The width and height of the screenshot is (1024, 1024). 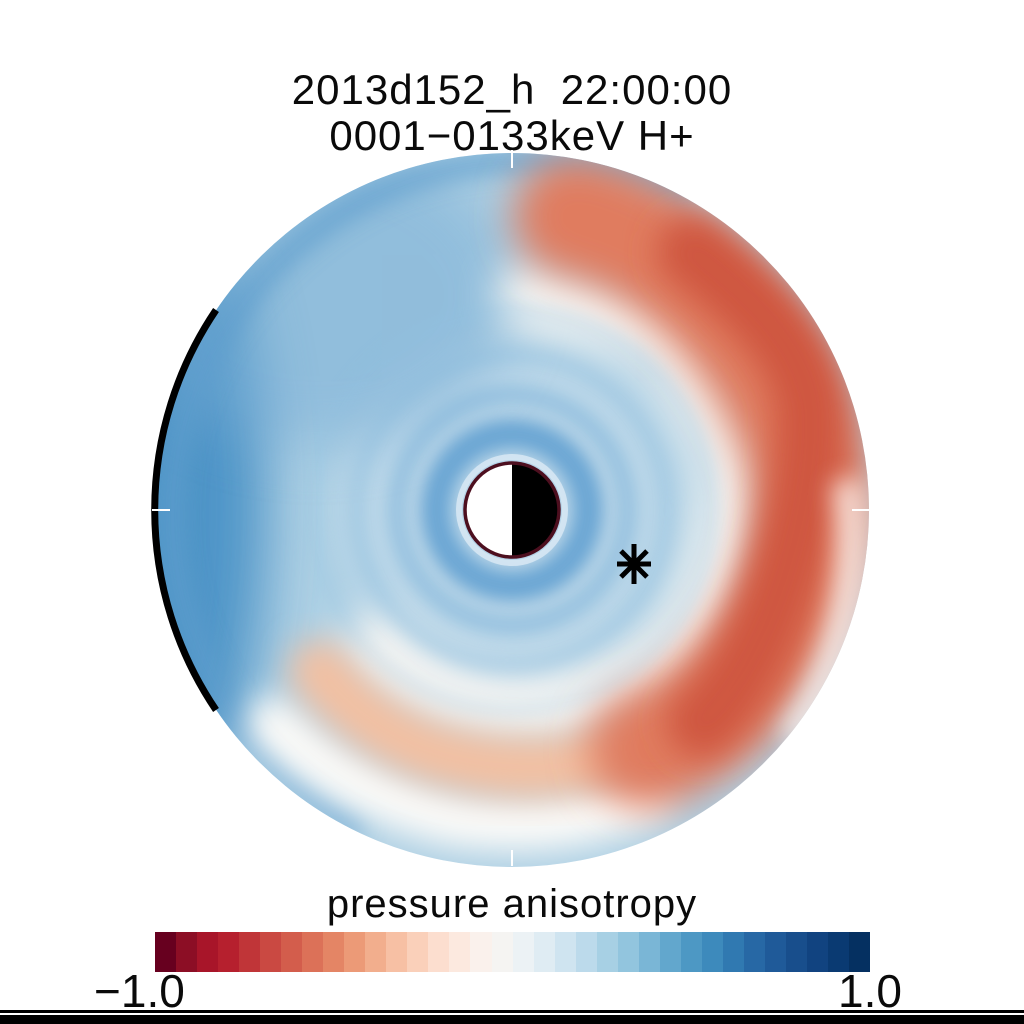 I want to click on bottom-outer-white-band, so click(x=460, y=774).